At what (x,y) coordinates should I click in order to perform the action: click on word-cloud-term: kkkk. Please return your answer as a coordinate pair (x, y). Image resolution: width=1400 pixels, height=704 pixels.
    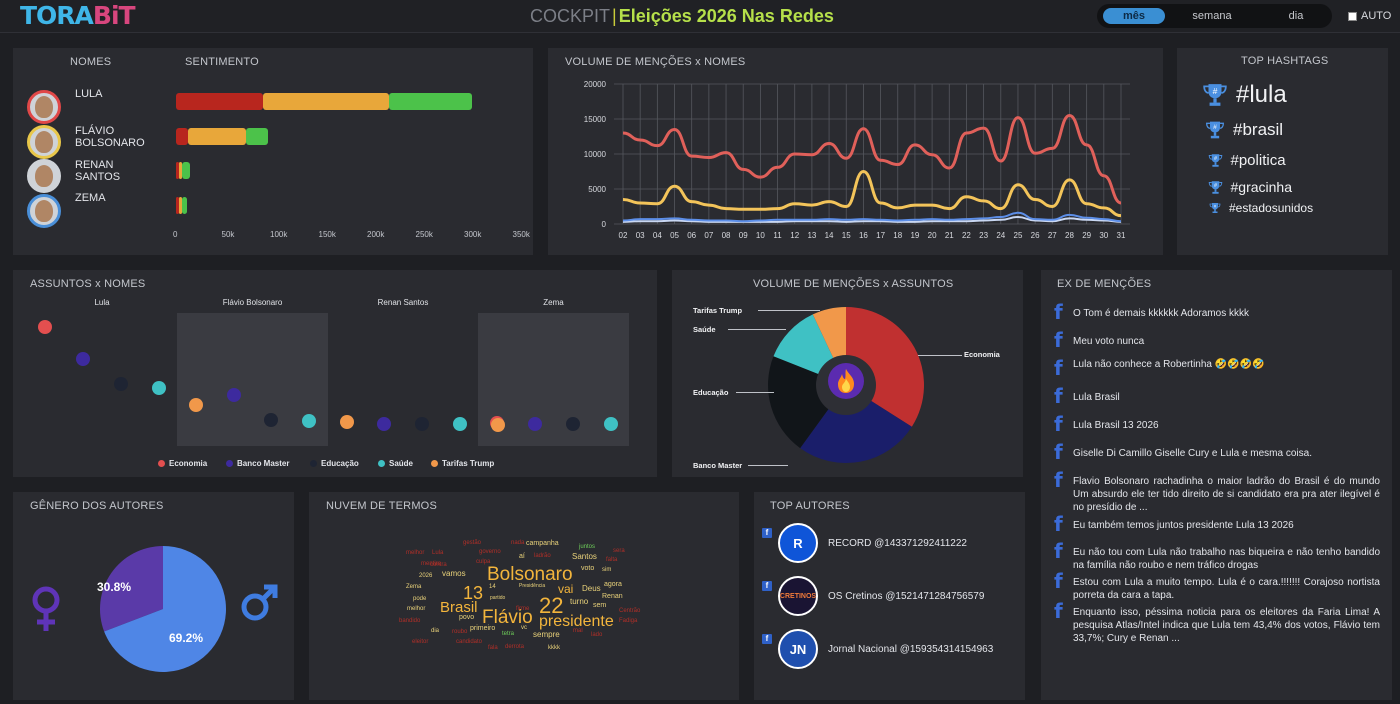
    Looking at the image, I should click on (554, 648).